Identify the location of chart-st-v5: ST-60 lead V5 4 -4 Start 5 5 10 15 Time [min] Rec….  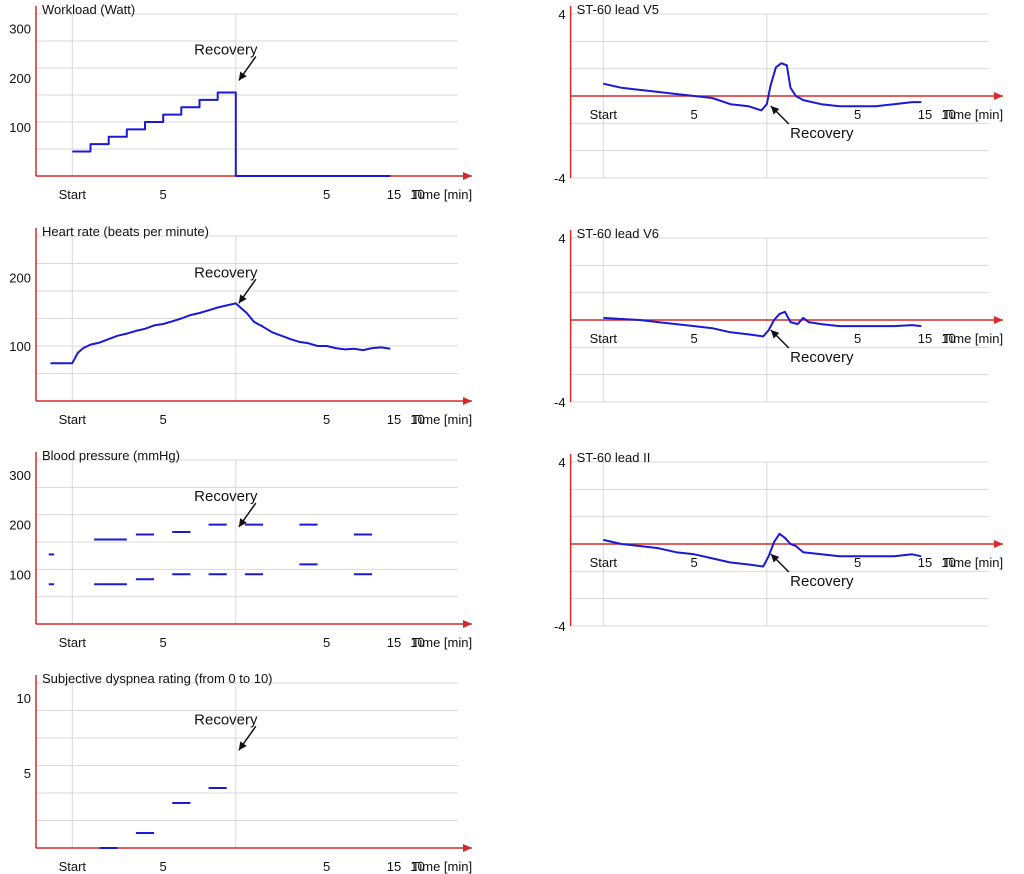
(778, 94).